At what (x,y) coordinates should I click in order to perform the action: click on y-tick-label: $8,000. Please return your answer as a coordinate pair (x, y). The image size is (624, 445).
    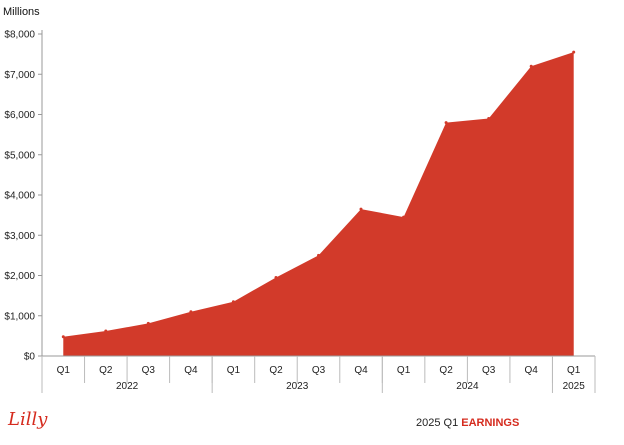
    Looking at the image, I should click on (19, 35).